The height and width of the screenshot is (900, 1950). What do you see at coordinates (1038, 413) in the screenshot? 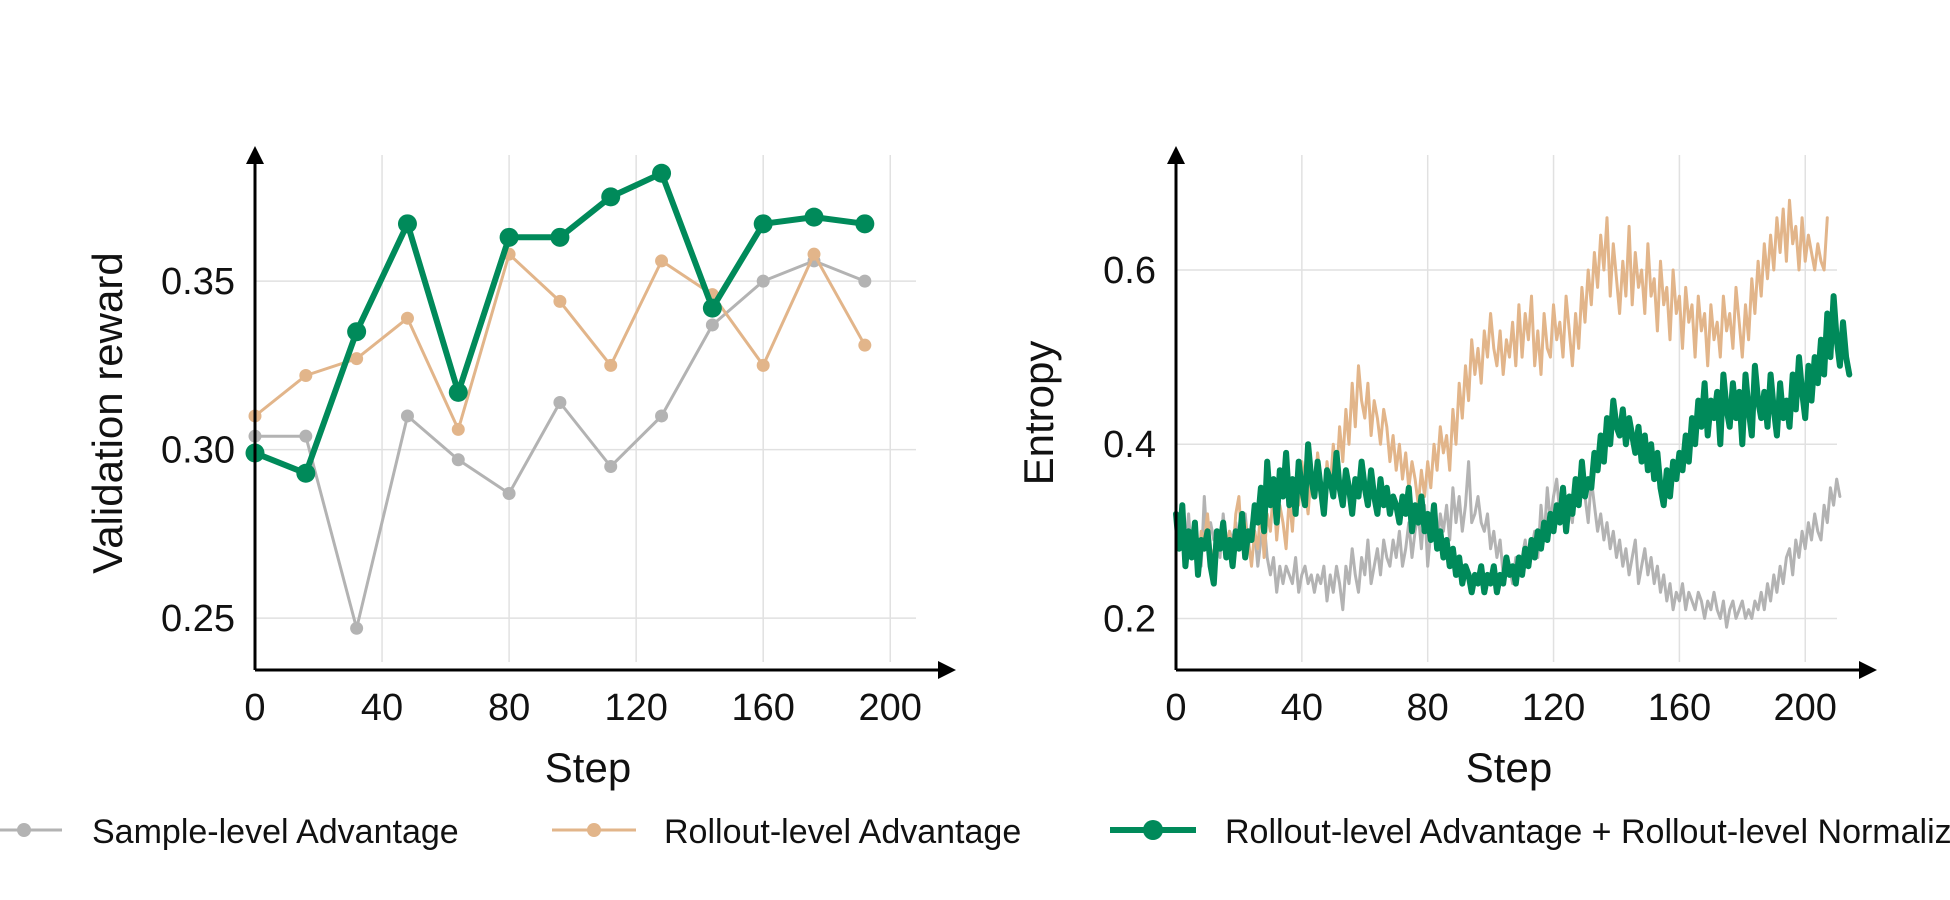
I see `y-axis-label: Entropy` at bounding box center [1038, 413].